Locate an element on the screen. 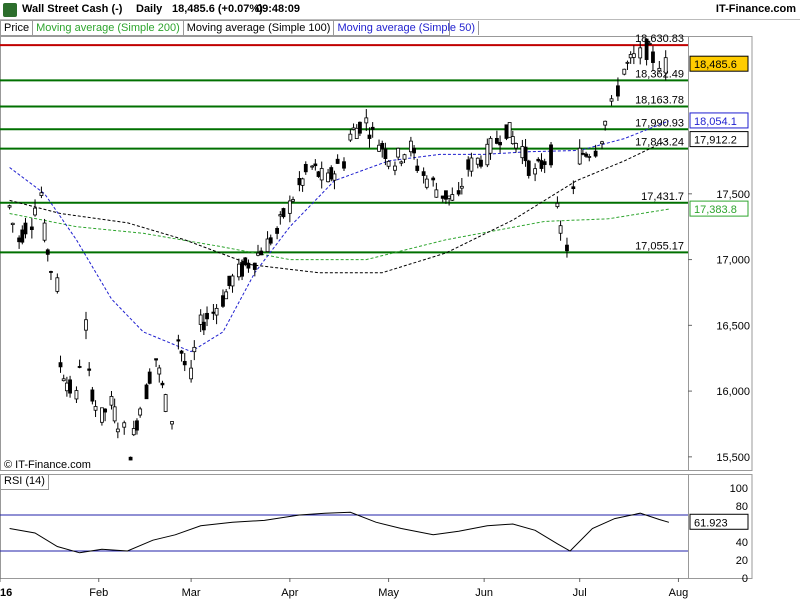 This screenshot has height=600, width=800. rsi-pane-label: RSI (14) is located at coordinates (24, 482).